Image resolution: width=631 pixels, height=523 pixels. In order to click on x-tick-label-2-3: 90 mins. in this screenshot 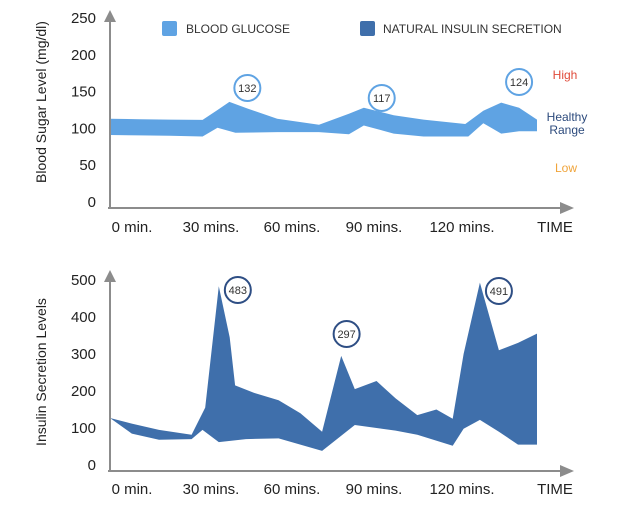, I will do `click(374, 489)`.